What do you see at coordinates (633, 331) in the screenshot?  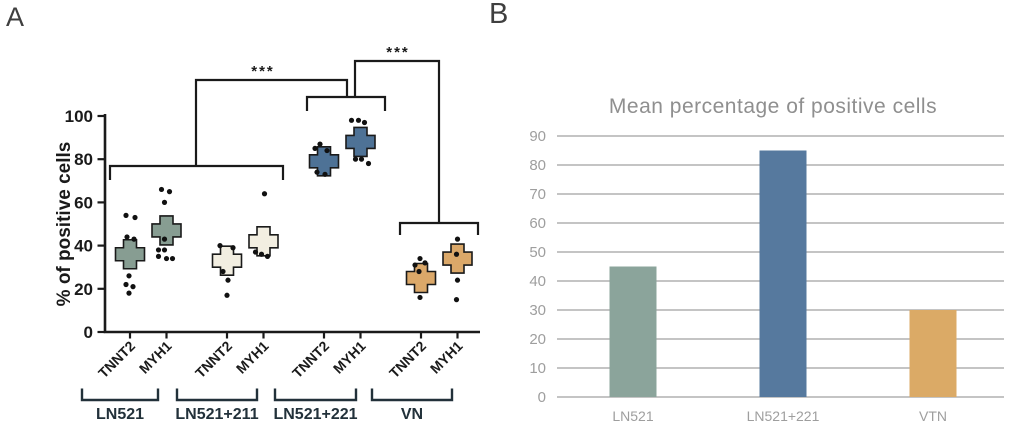 I see `bar-LN521` at bounding box center [633, 331].